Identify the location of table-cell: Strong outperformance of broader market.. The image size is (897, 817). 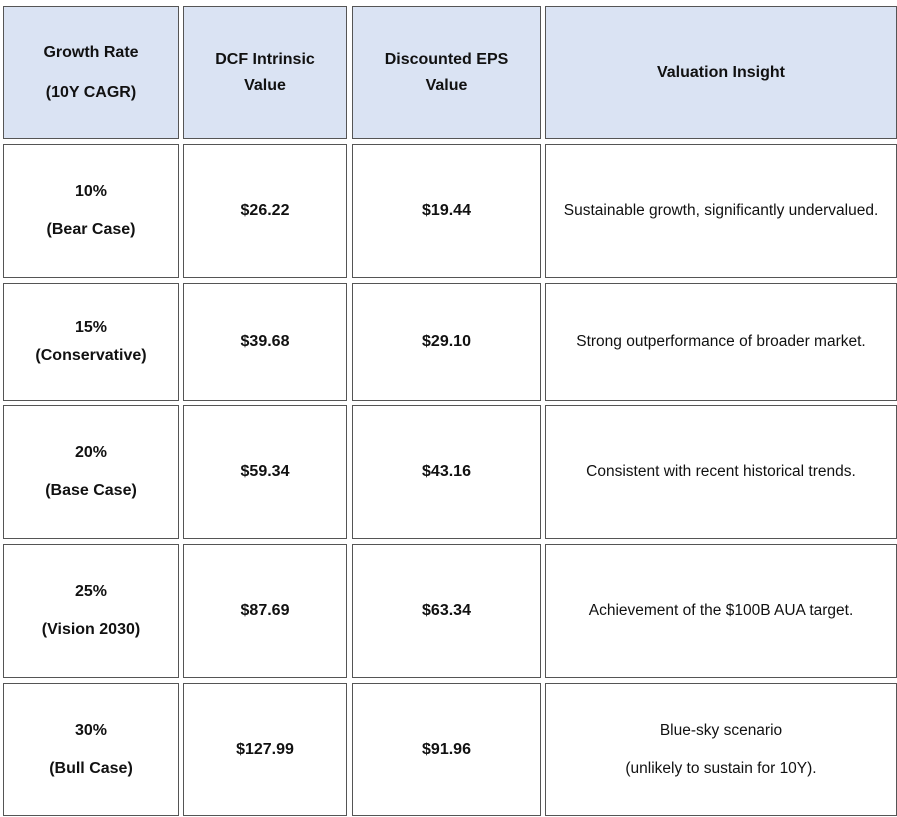
(721, 342).